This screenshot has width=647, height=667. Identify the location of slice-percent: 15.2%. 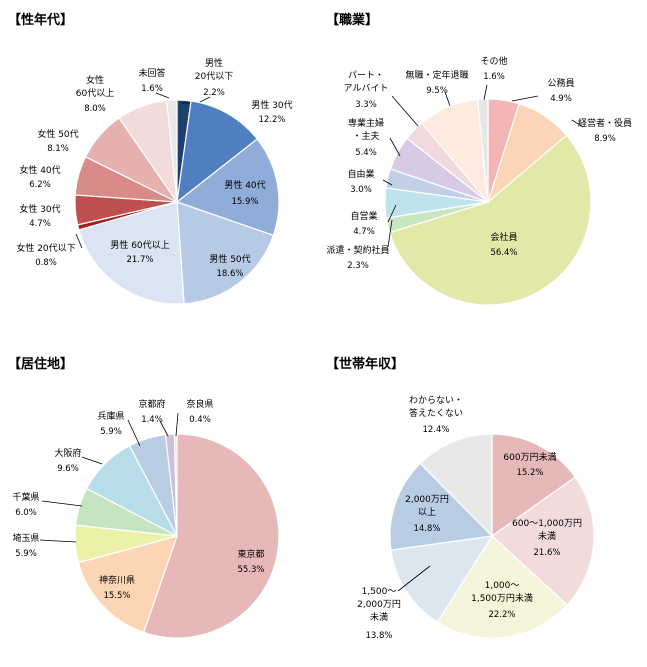
(529, 473).